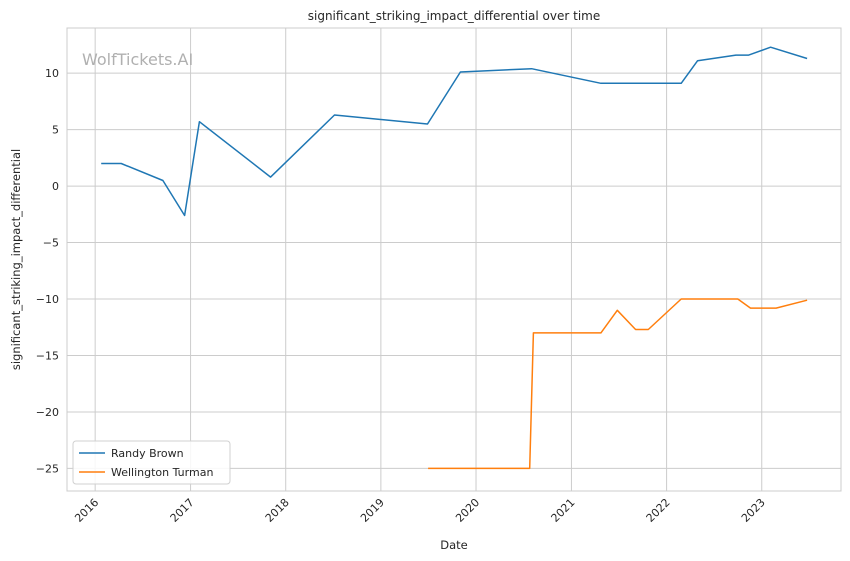  I want to click on x-axis-label: Date, so click(454, 545).